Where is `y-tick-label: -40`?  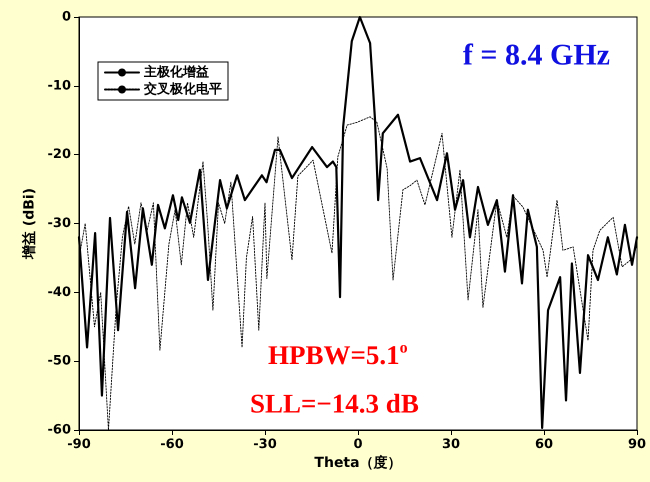
y-tick-label: -40 is located at coordinates (59, 292).